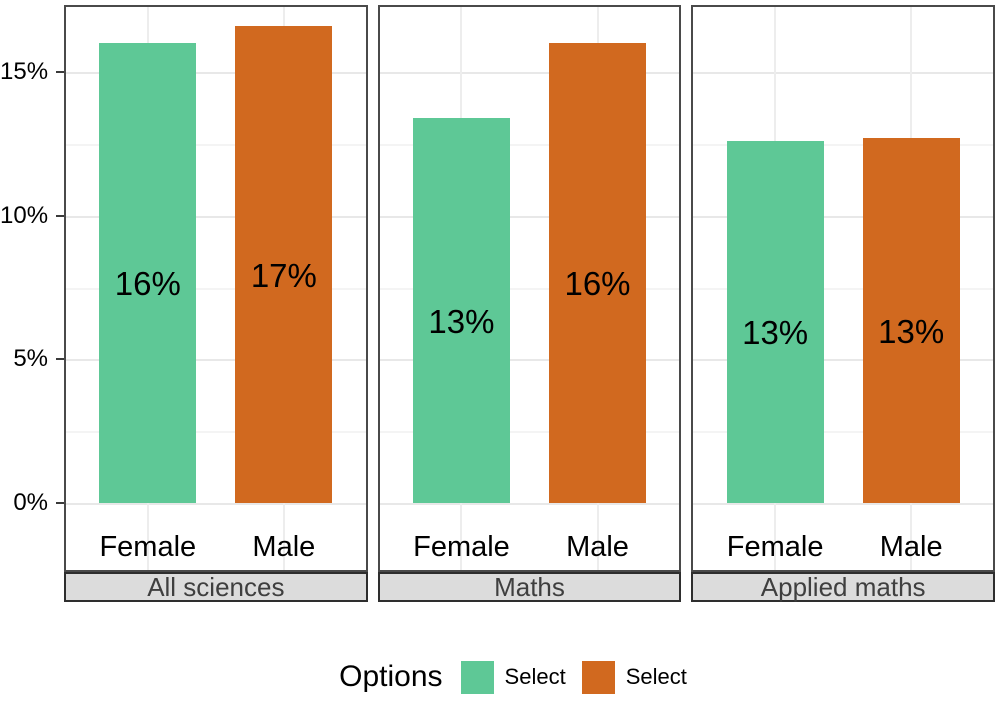  What do you see at coordinates (529, 587) in the screenshot?
I see `facet-strip-label: Maths` at bounding box center [529, 587].